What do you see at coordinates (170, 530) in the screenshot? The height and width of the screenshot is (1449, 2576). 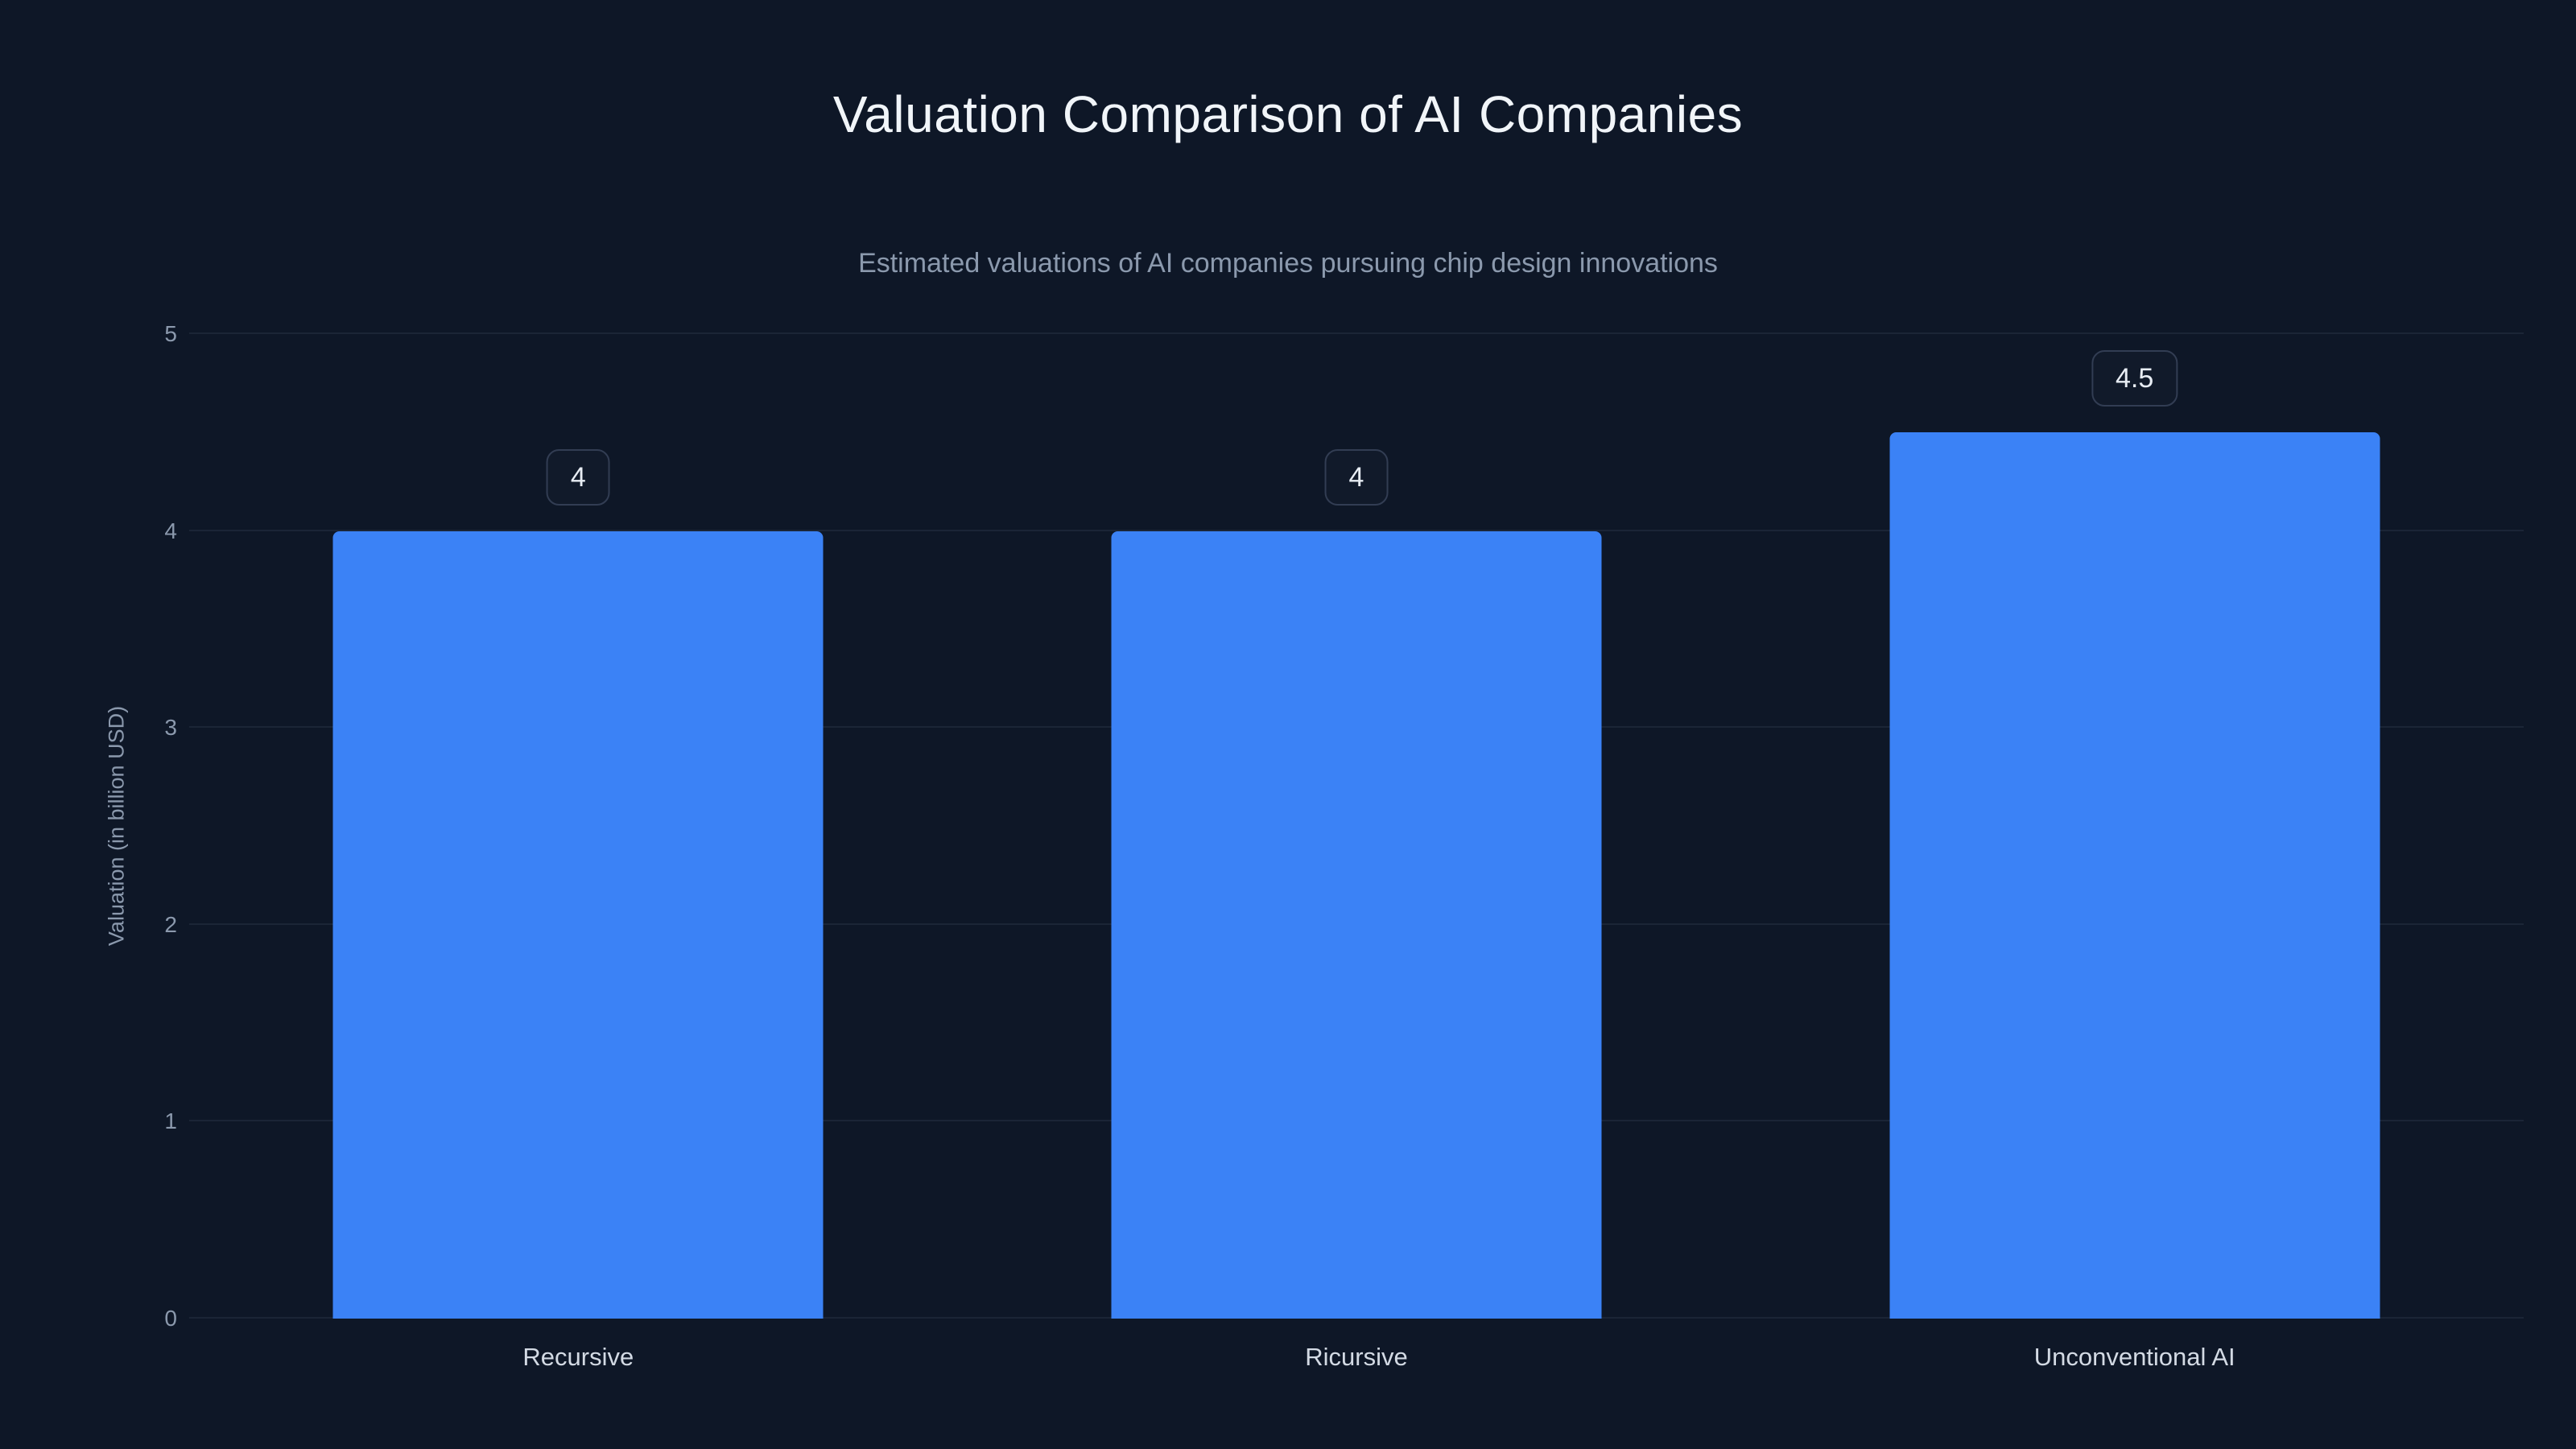 I see `y-tick-label: 4` at bounding box center [170, 530].